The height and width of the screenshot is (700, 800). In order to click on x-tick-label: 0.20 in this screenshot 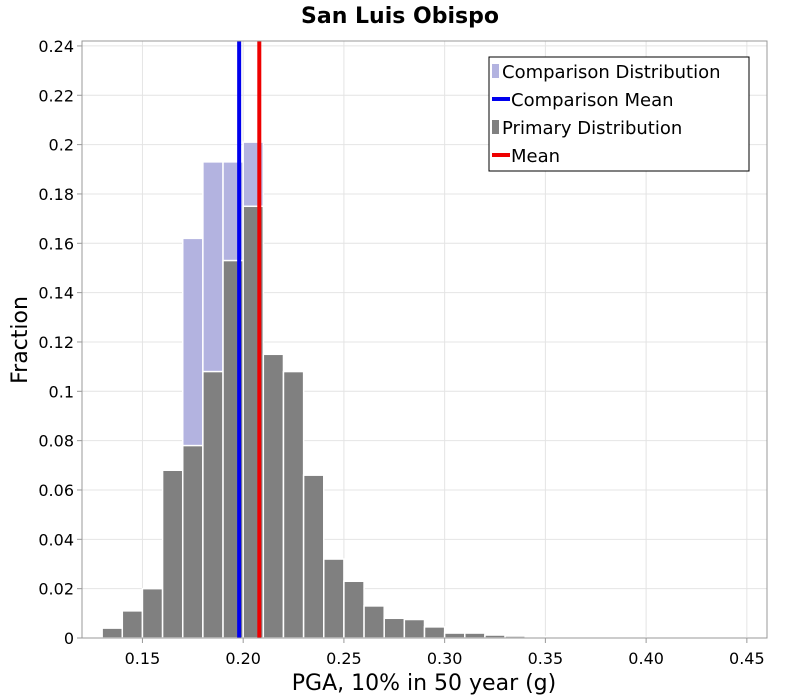, I will do `click(243, 658)`.